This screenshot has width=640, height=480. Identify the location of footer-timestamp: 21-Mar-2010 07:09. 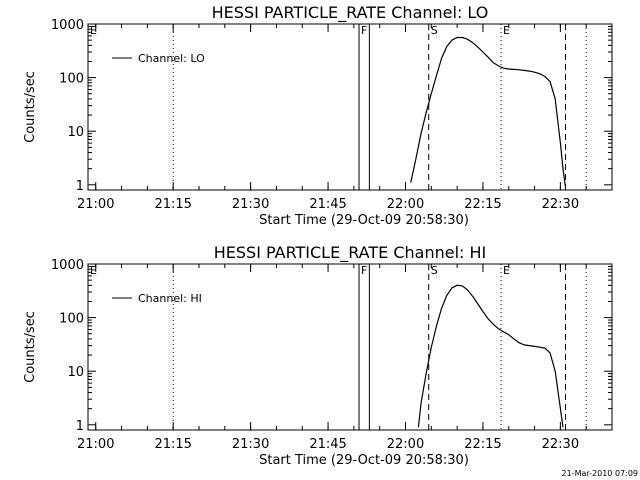
(600, 473).